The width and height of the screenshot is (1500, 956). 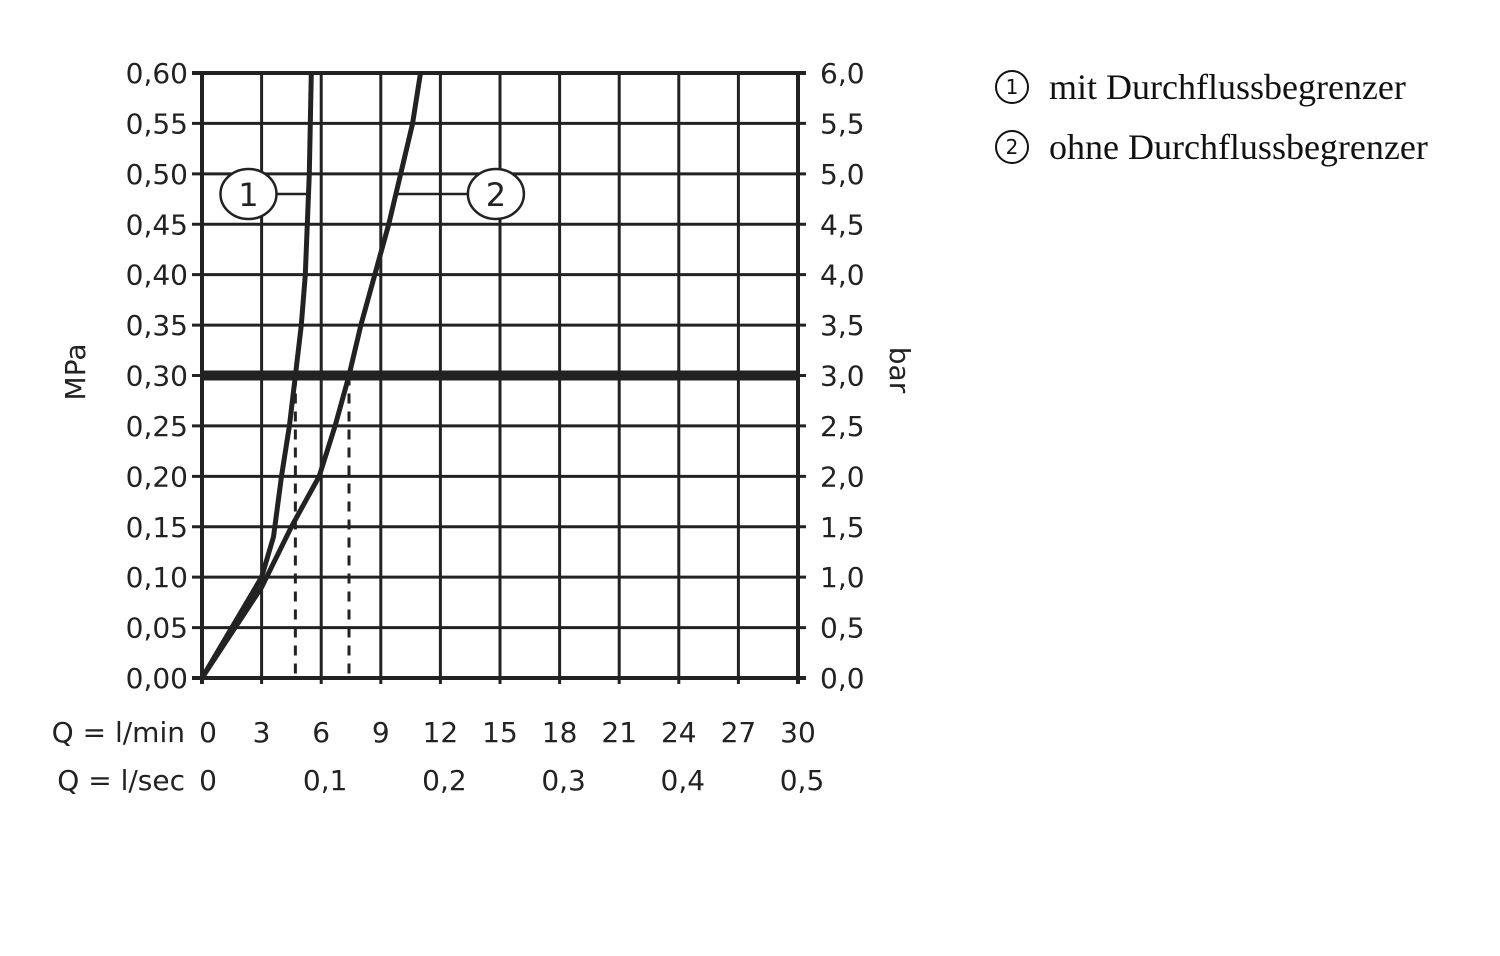 What do you see at coordinates (739, 732) in the screenshot?
I see `x-tick-lmin: 27` at bounding box center [739, 732].